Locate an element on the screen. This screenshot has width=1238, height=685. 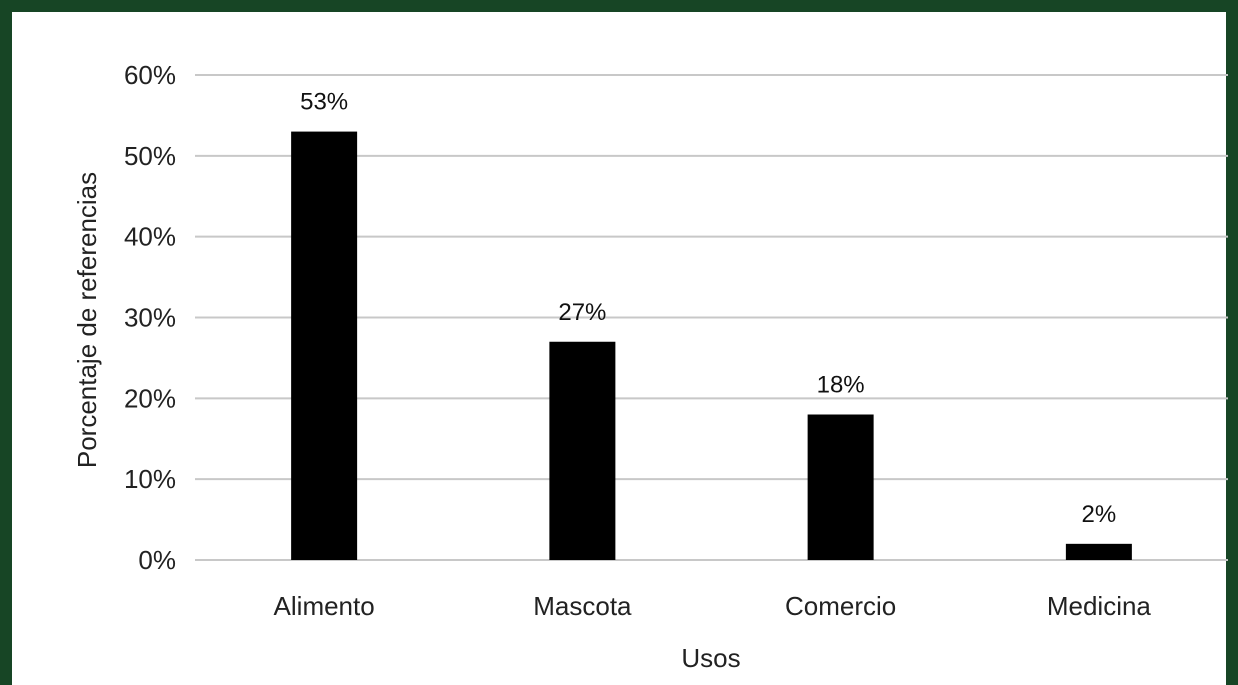
y-tick-label: 30% is located at coordinates (150, 318).